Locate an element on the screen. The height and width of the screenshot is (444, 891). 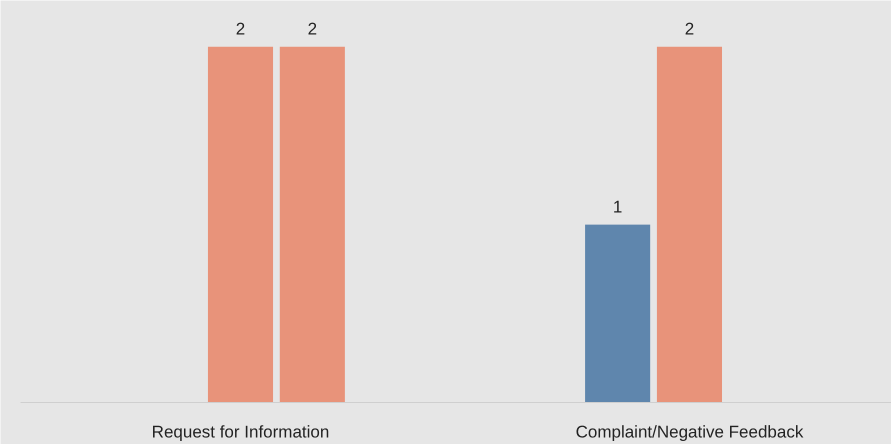
x-tick-label: Complaint/Negative Feedback is located at coordinates (690, 432).